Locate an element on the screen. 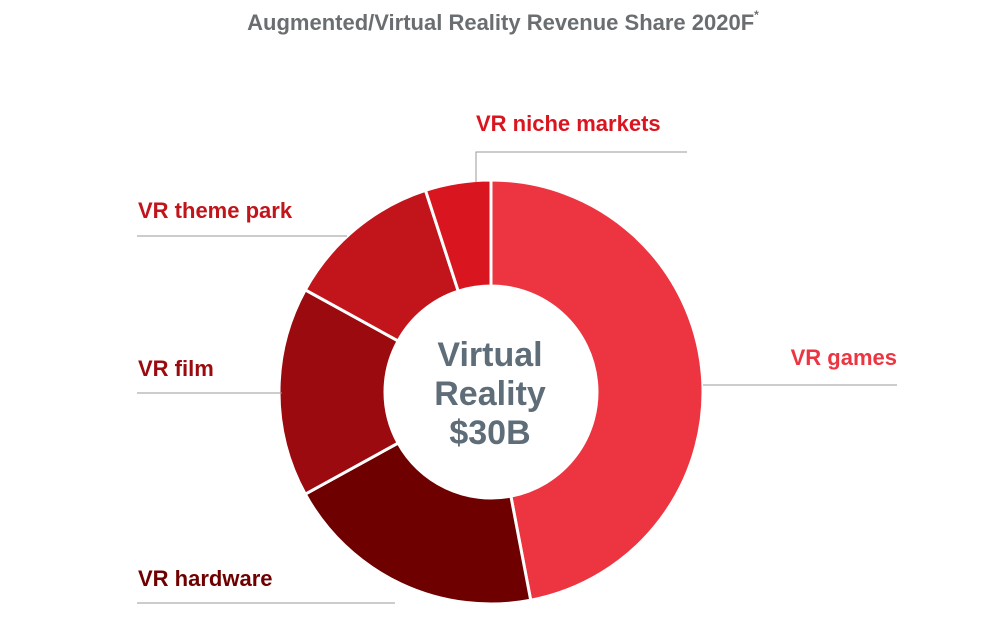 This screenshot has width=1006, height=630. slice-label-vr-theme-park: VR theme park is located at coordinates (215, 210).